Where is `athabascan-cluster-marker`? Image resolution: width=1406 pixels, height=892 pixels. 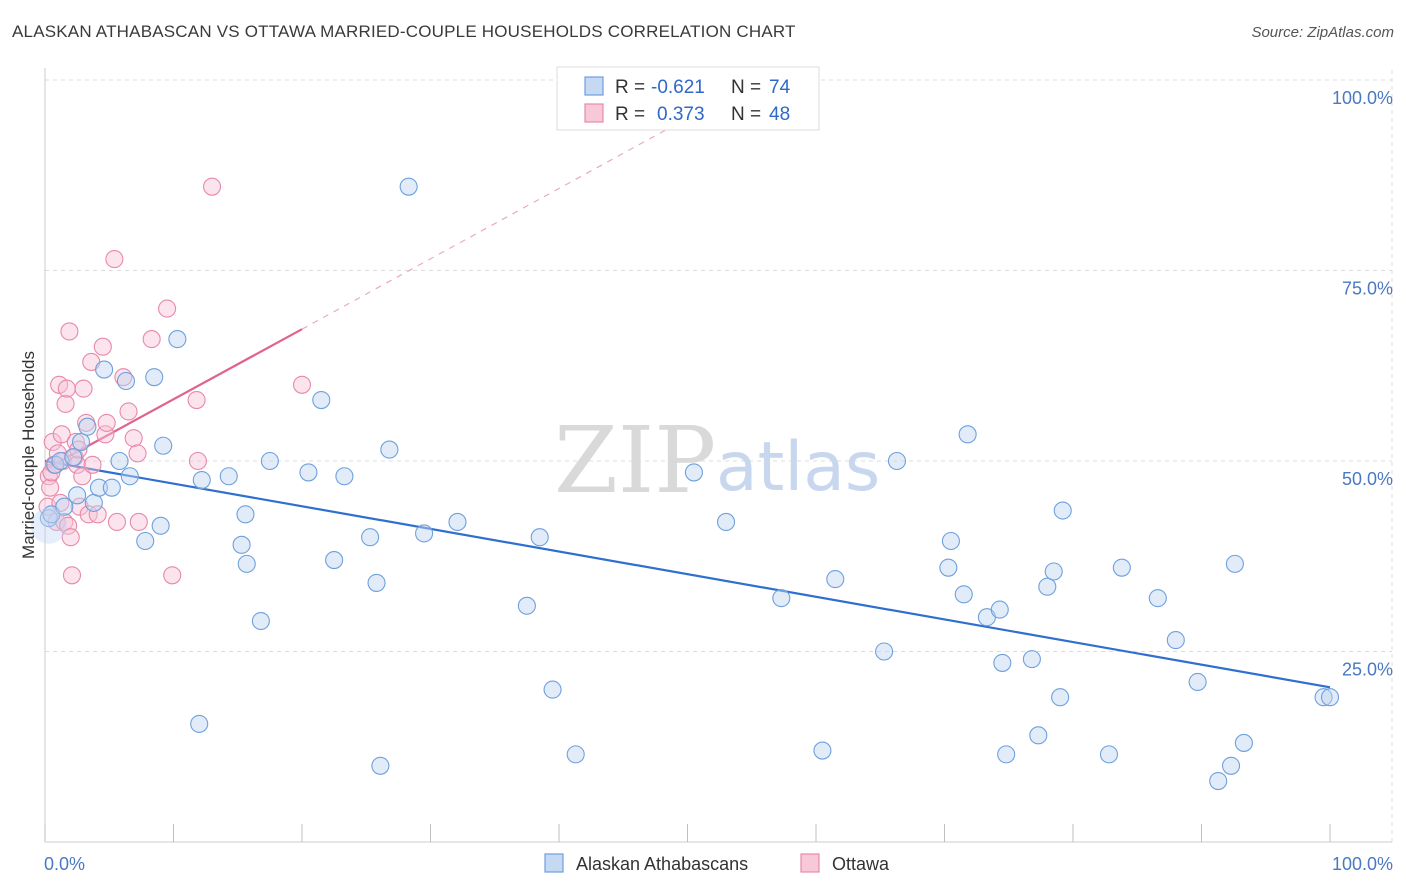 athabascan-cluster-marker is located at coordinates (48, 525).